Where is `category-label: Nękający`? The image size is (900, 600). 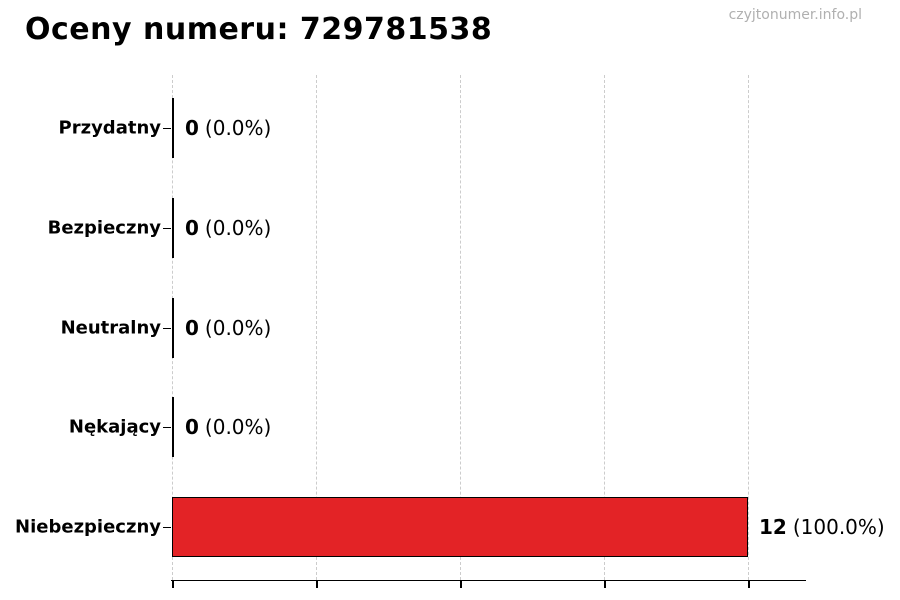
category-label: Nękający is located at coordinates (114, 427).